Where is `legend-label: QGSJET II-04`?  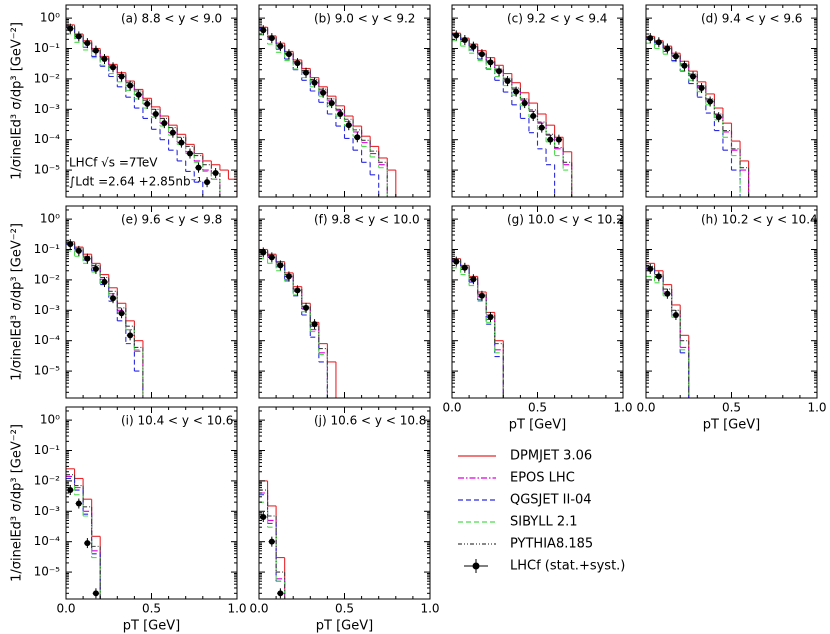 legend-label: QGSJET II-04 is located at coordinates (551, 500).